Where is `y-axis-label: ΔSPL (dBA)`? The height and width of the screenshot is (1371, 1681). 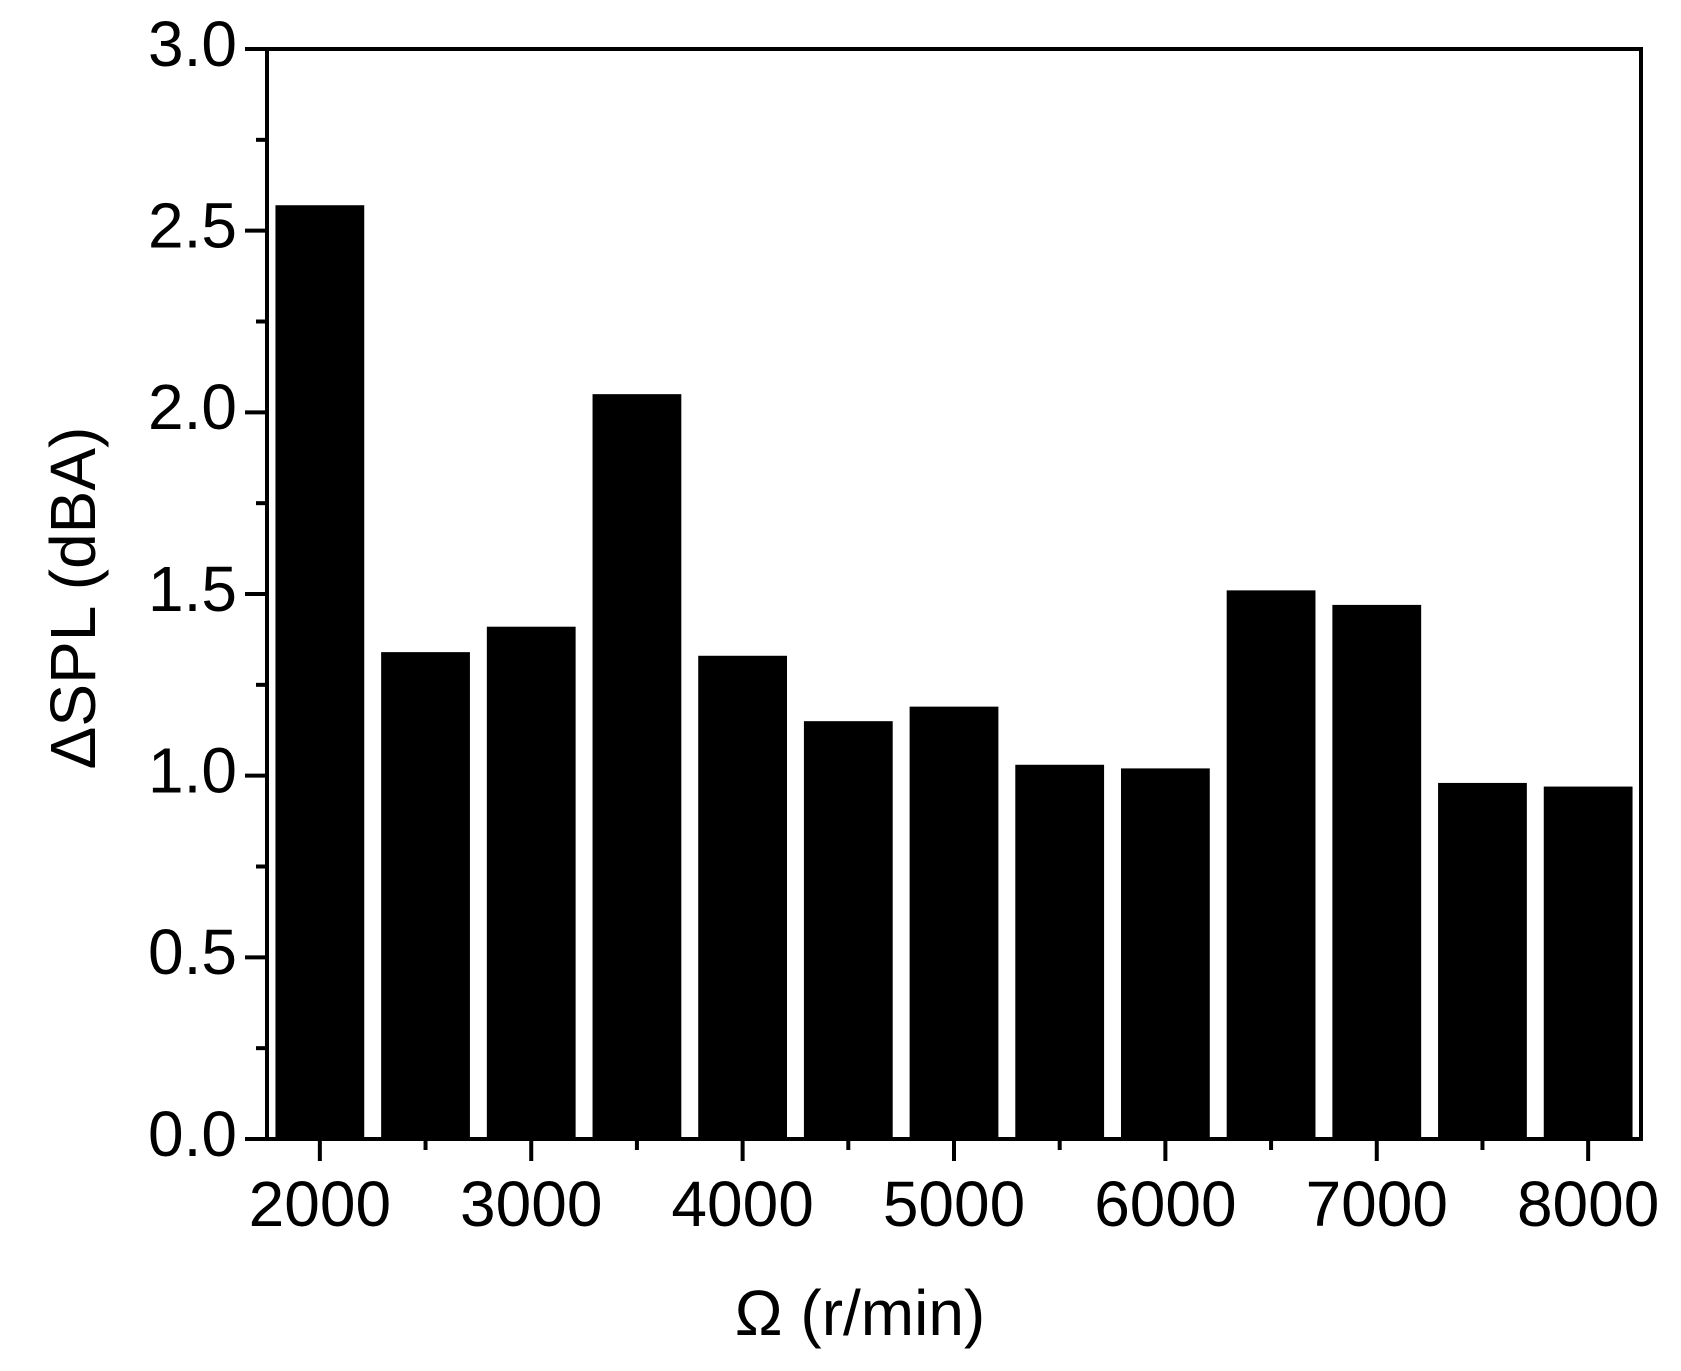 y-axis-label: ΔSPL (dBA) is located at coordinates (73, 598).